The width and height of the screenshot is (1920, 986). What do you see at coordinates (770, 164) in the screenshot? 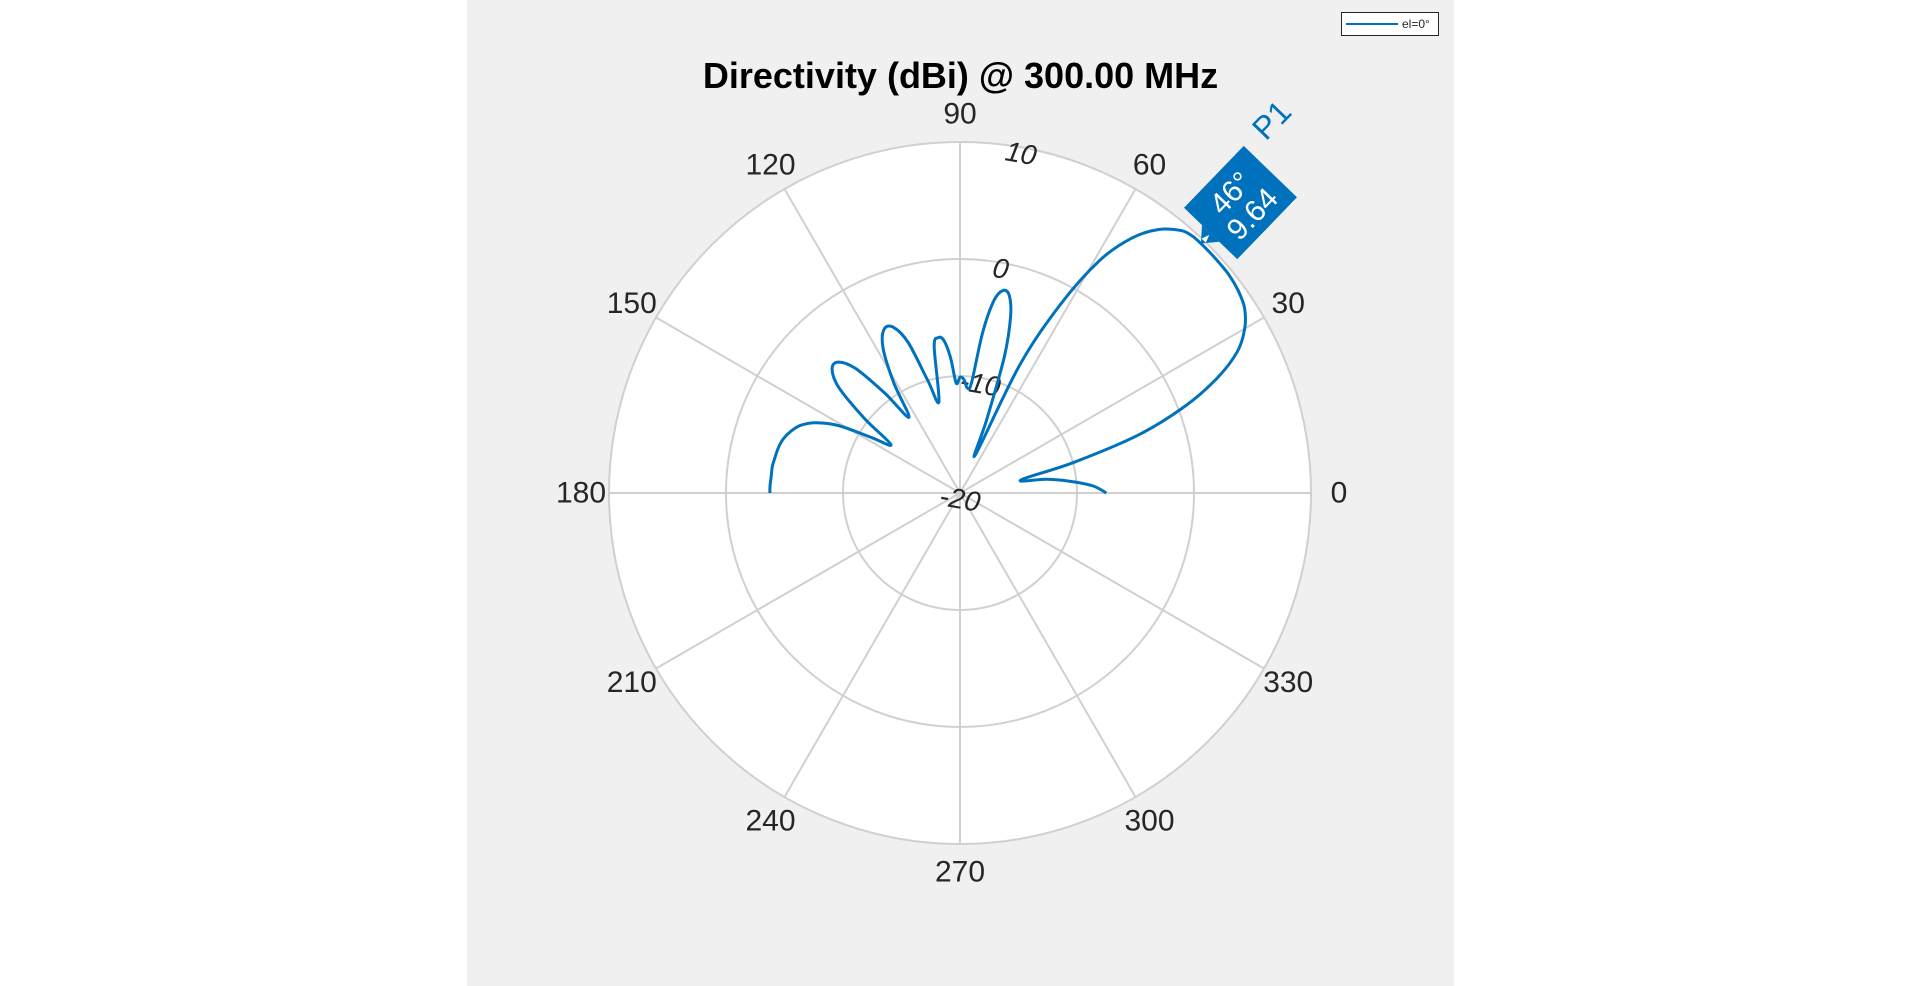
I see `angle-tick-label: 120` at bounding box center [770, 164].